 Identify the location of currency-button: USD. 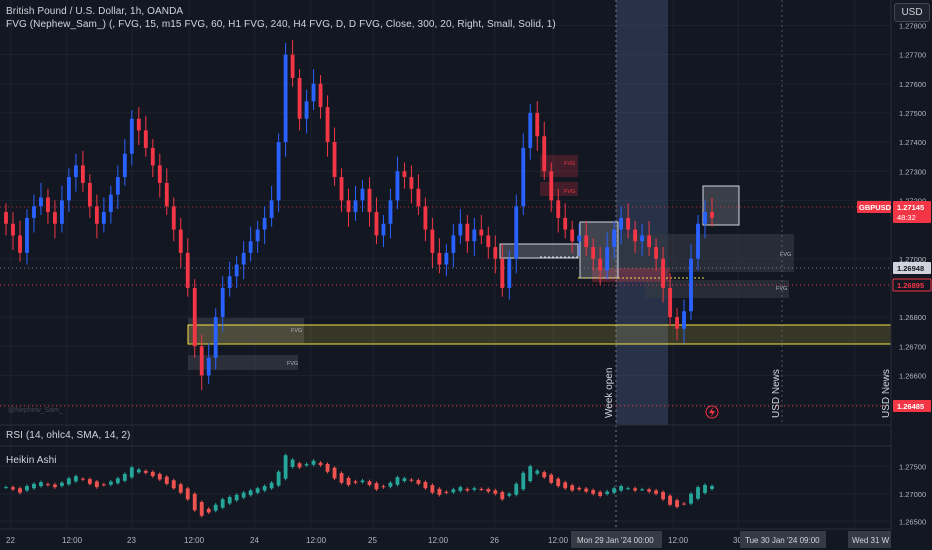
(912, 12).